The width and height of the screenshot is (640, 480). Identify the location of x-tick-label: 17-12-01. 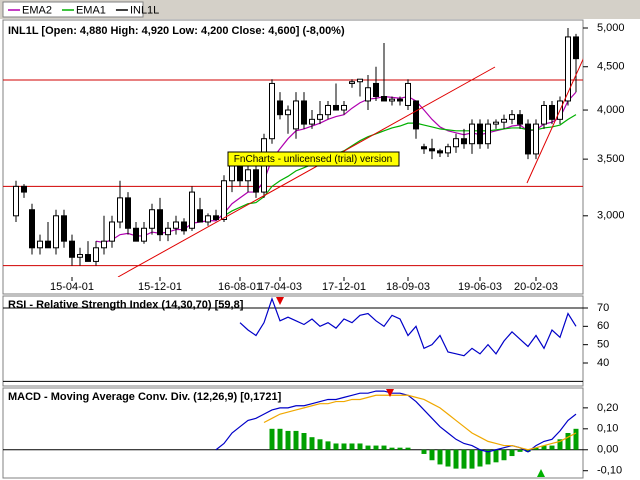
(344, 287).